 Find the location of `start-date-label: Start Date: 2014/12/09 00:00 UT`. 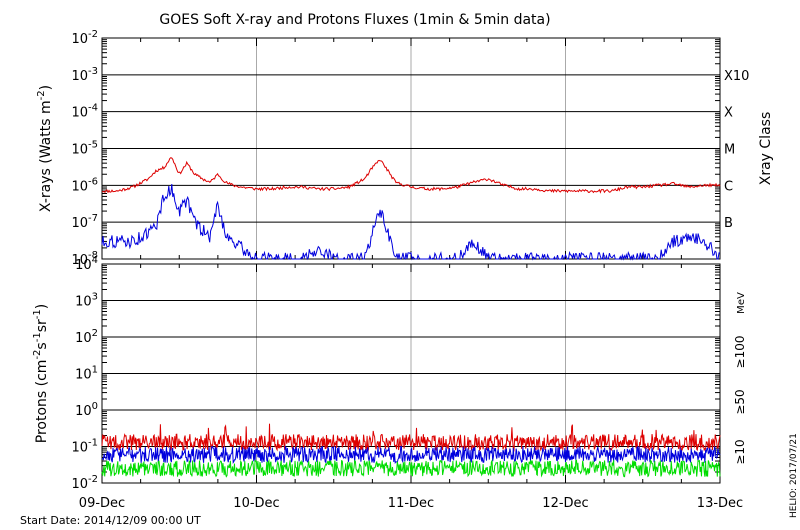

start-date-label: Start Date: 2014/12/09 00:00 UT is located at coordinates (110, 520).